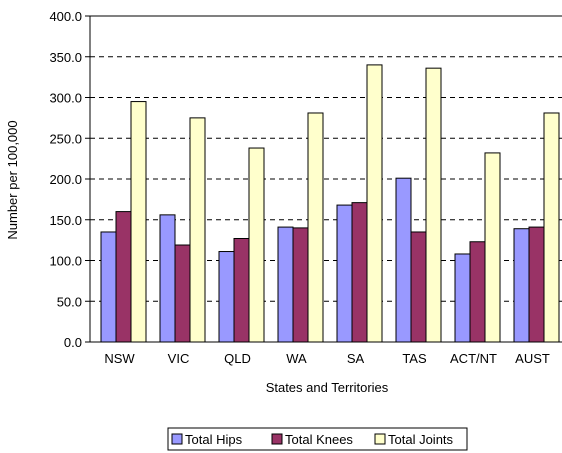 The width and height of the screenshot is (562, 453). I want to click on y-tick-label: 50.0, so click(69, 301).